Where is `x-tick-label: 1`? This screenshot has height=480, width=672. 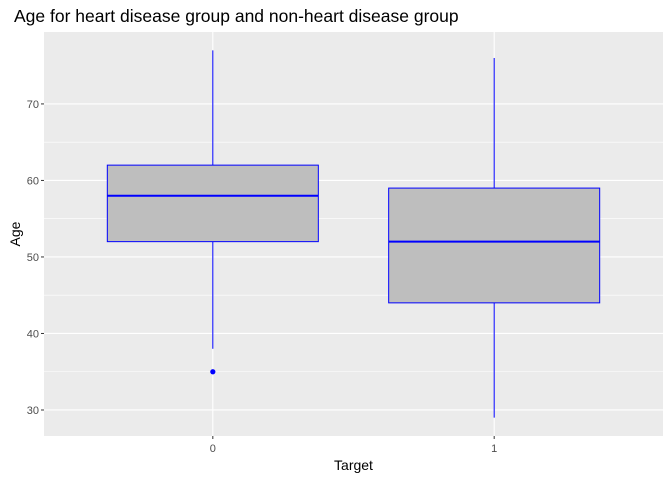 x-tick-label: 1 is located at coordinates (494, 449).